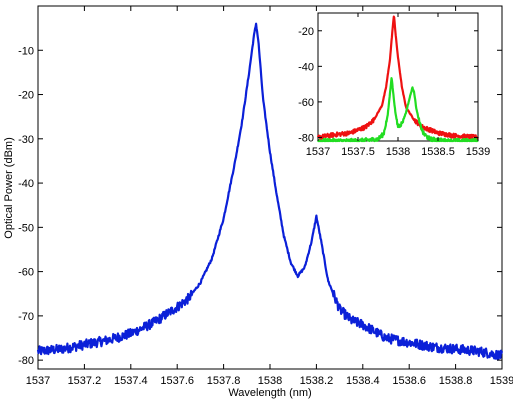 The height and width of the screenshot is (401, 513). What do you see at coordinates (26, 96) in the screenshot?
I see `main-y-tick-label: -20` at bounding box center [26, 96].